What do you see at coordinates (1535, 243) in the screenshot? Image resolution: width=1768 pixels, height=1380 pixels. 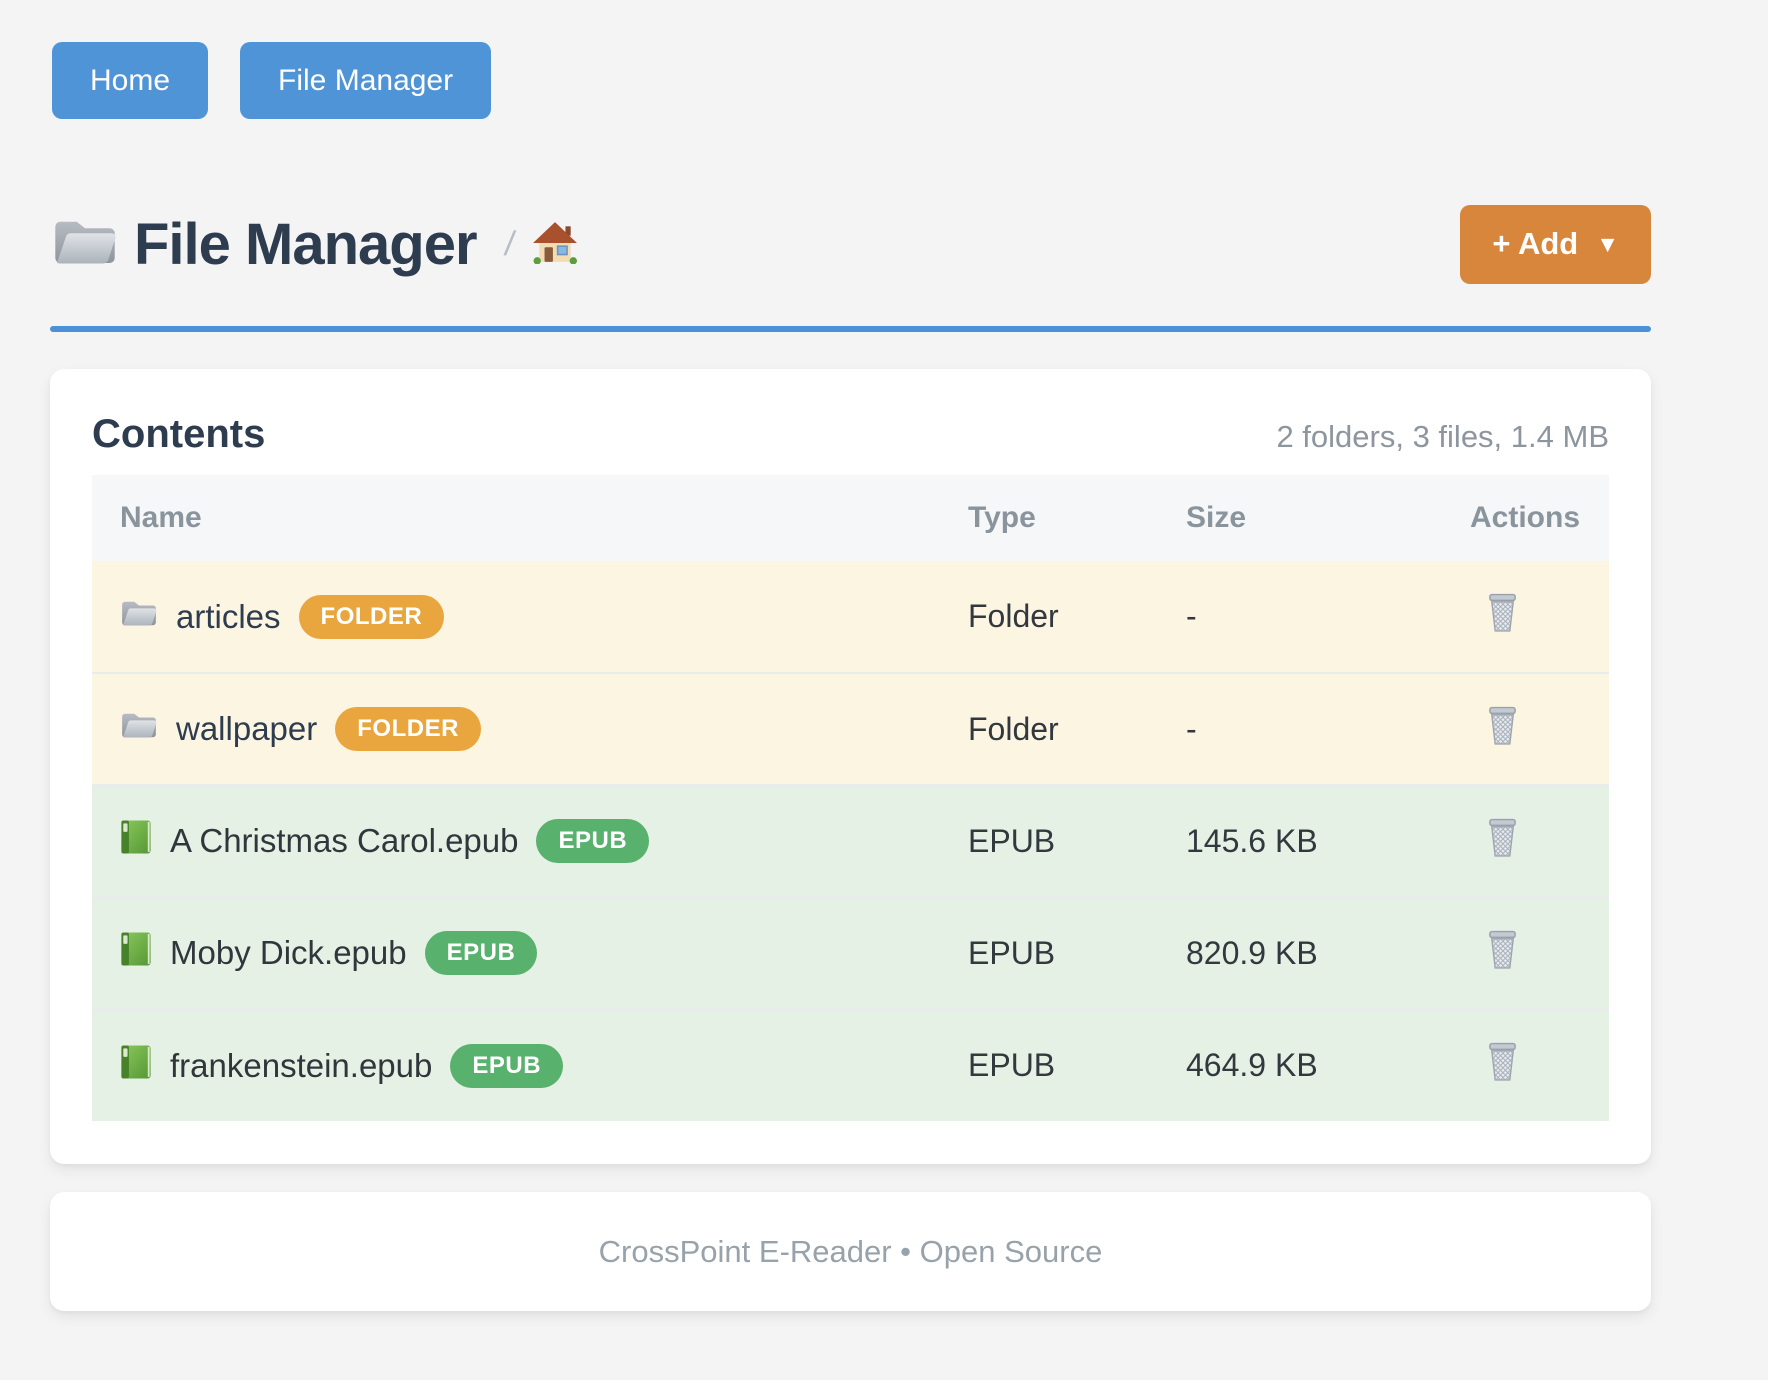 I see `add-button-label: + Add` at bounding box center [1535, 243].